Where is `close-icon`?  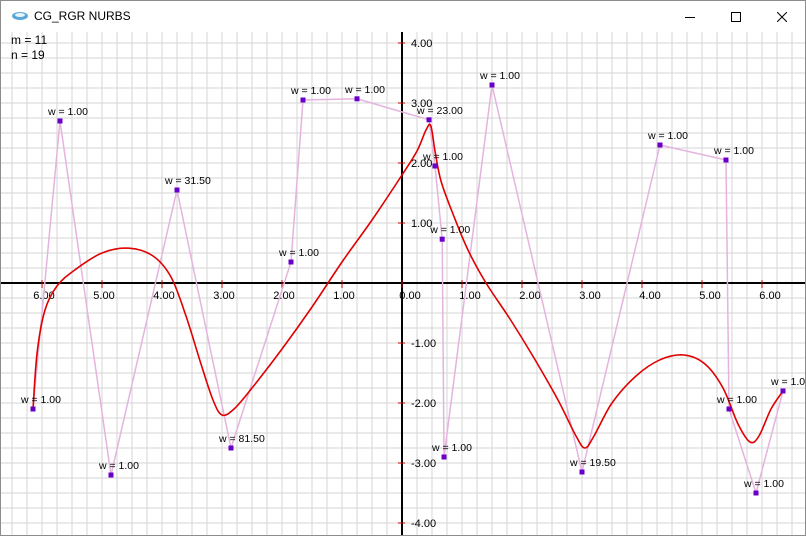 close-icon is located at coordinates (782, 16).